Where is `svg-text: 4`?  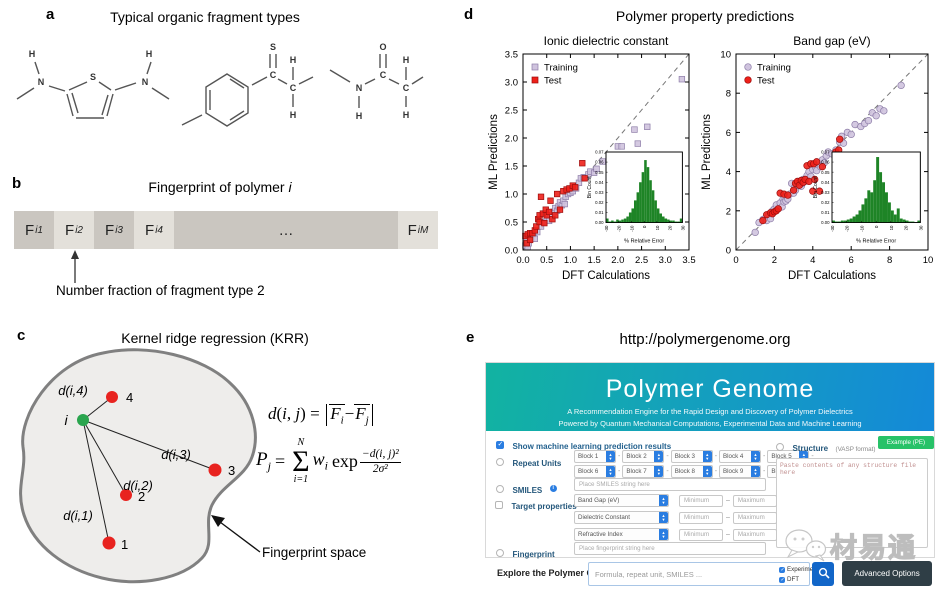
svg-text: 4 is located at coordinates (728, 172).